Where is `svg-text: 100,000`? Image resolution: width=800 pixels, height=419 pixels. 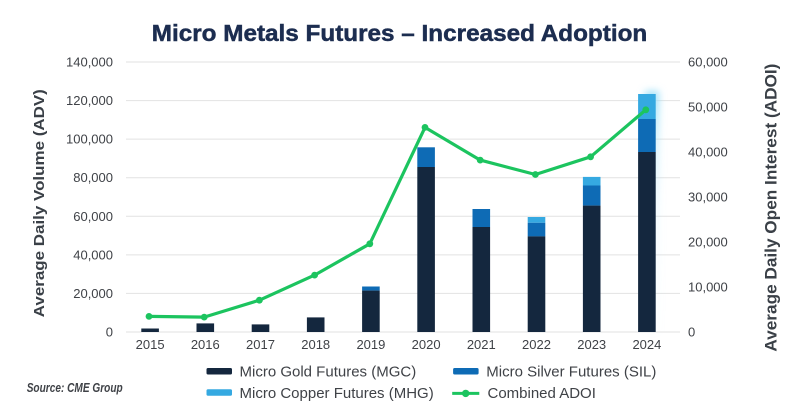 svg-text: 100,000 is located at coordinates (89, 139).